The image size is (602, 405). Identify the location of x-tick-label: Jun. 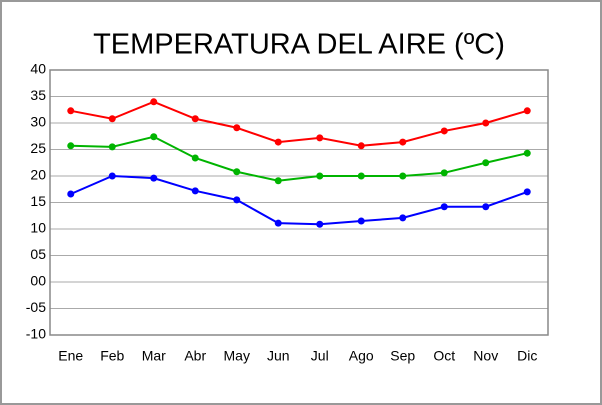
(278, 356).